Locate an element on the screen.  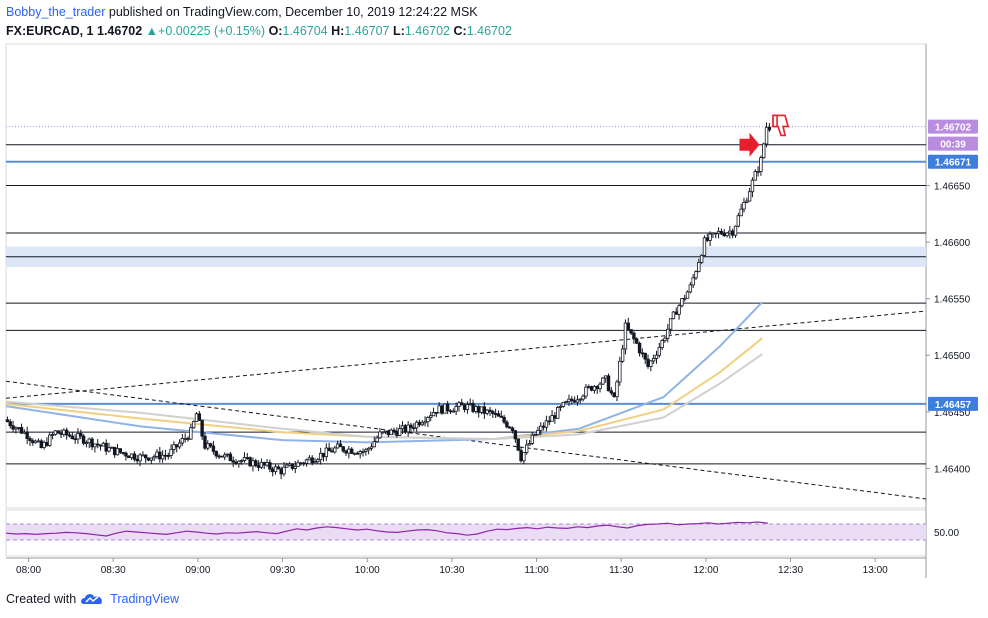
rsi-axis-label: 50.00 is located at coordinates (946, 533).